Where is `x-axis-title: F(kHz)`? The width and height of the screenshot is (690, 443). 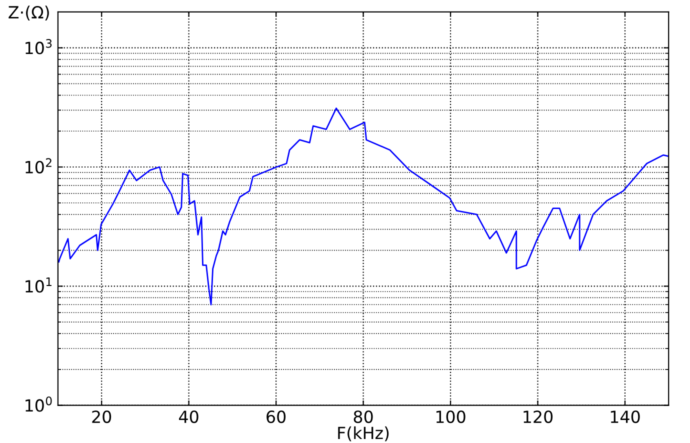
x-axis-title: F(kHz) is located at coordinates (363, 434).